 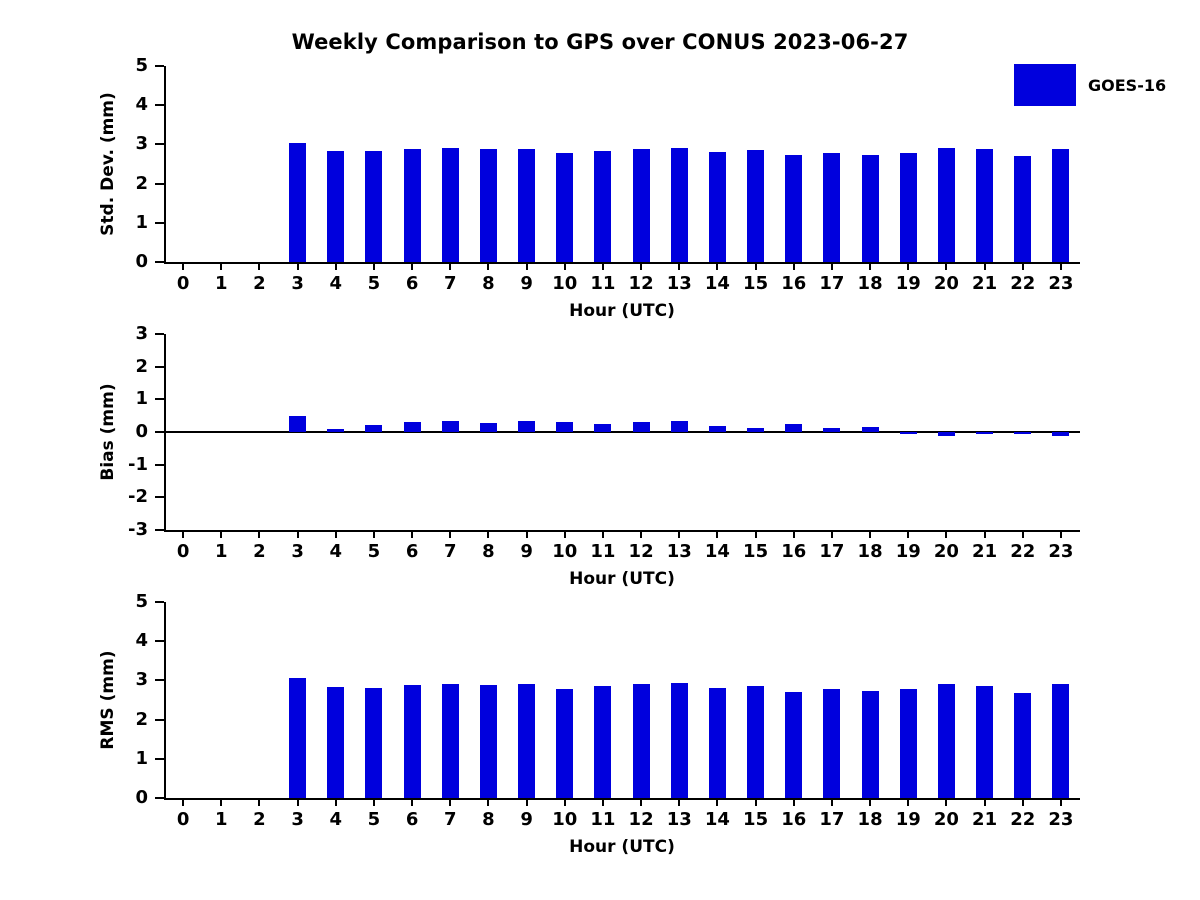 What do you see at coordinates (412, 551) in the screenshot?
I see `x-axis-tick-label: 6` at bounding box center [412, 551].